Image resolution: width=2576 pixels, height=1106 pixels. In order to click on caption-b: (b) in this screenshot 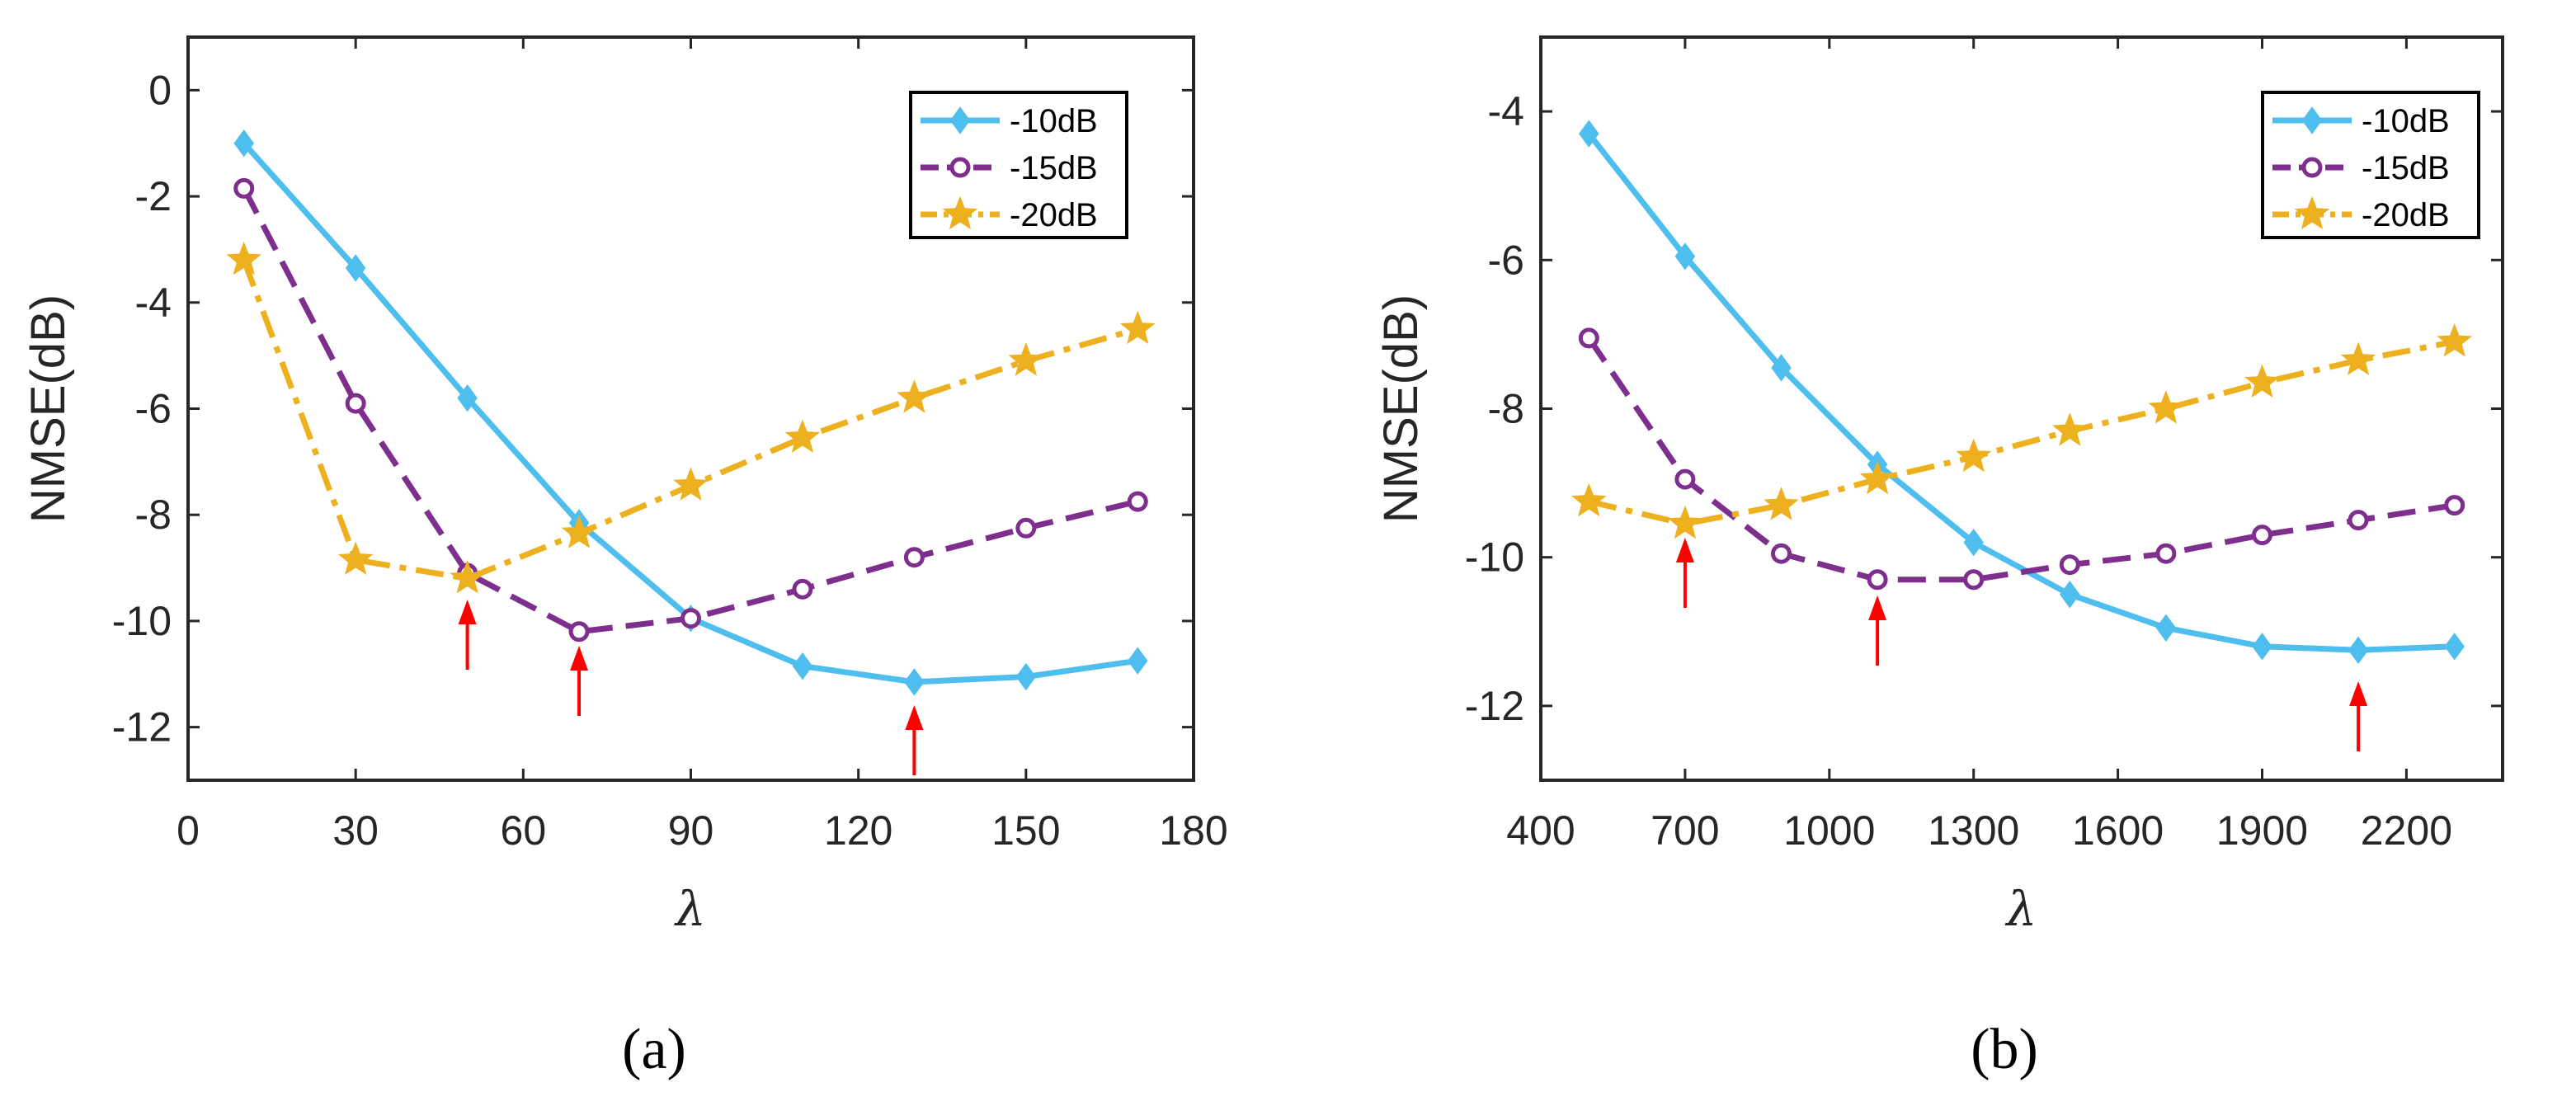, I will do `click(2004, 1049)`.